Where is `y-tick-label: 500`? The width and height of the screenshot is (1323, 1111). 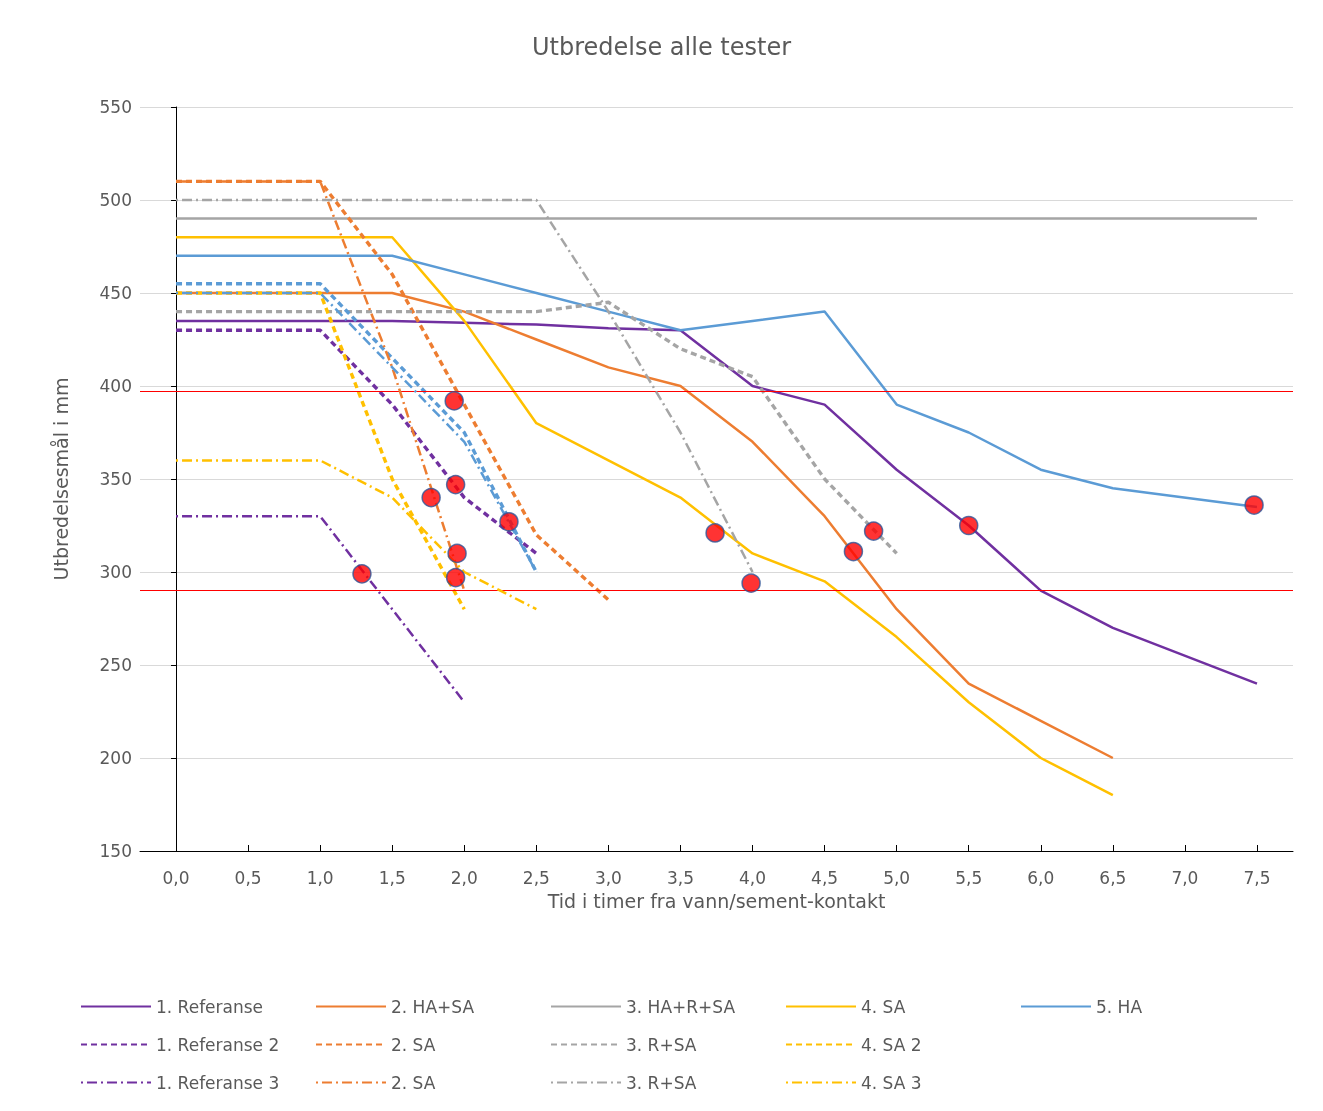
y-tick-label: 500 is located at coordinates (115, 200).